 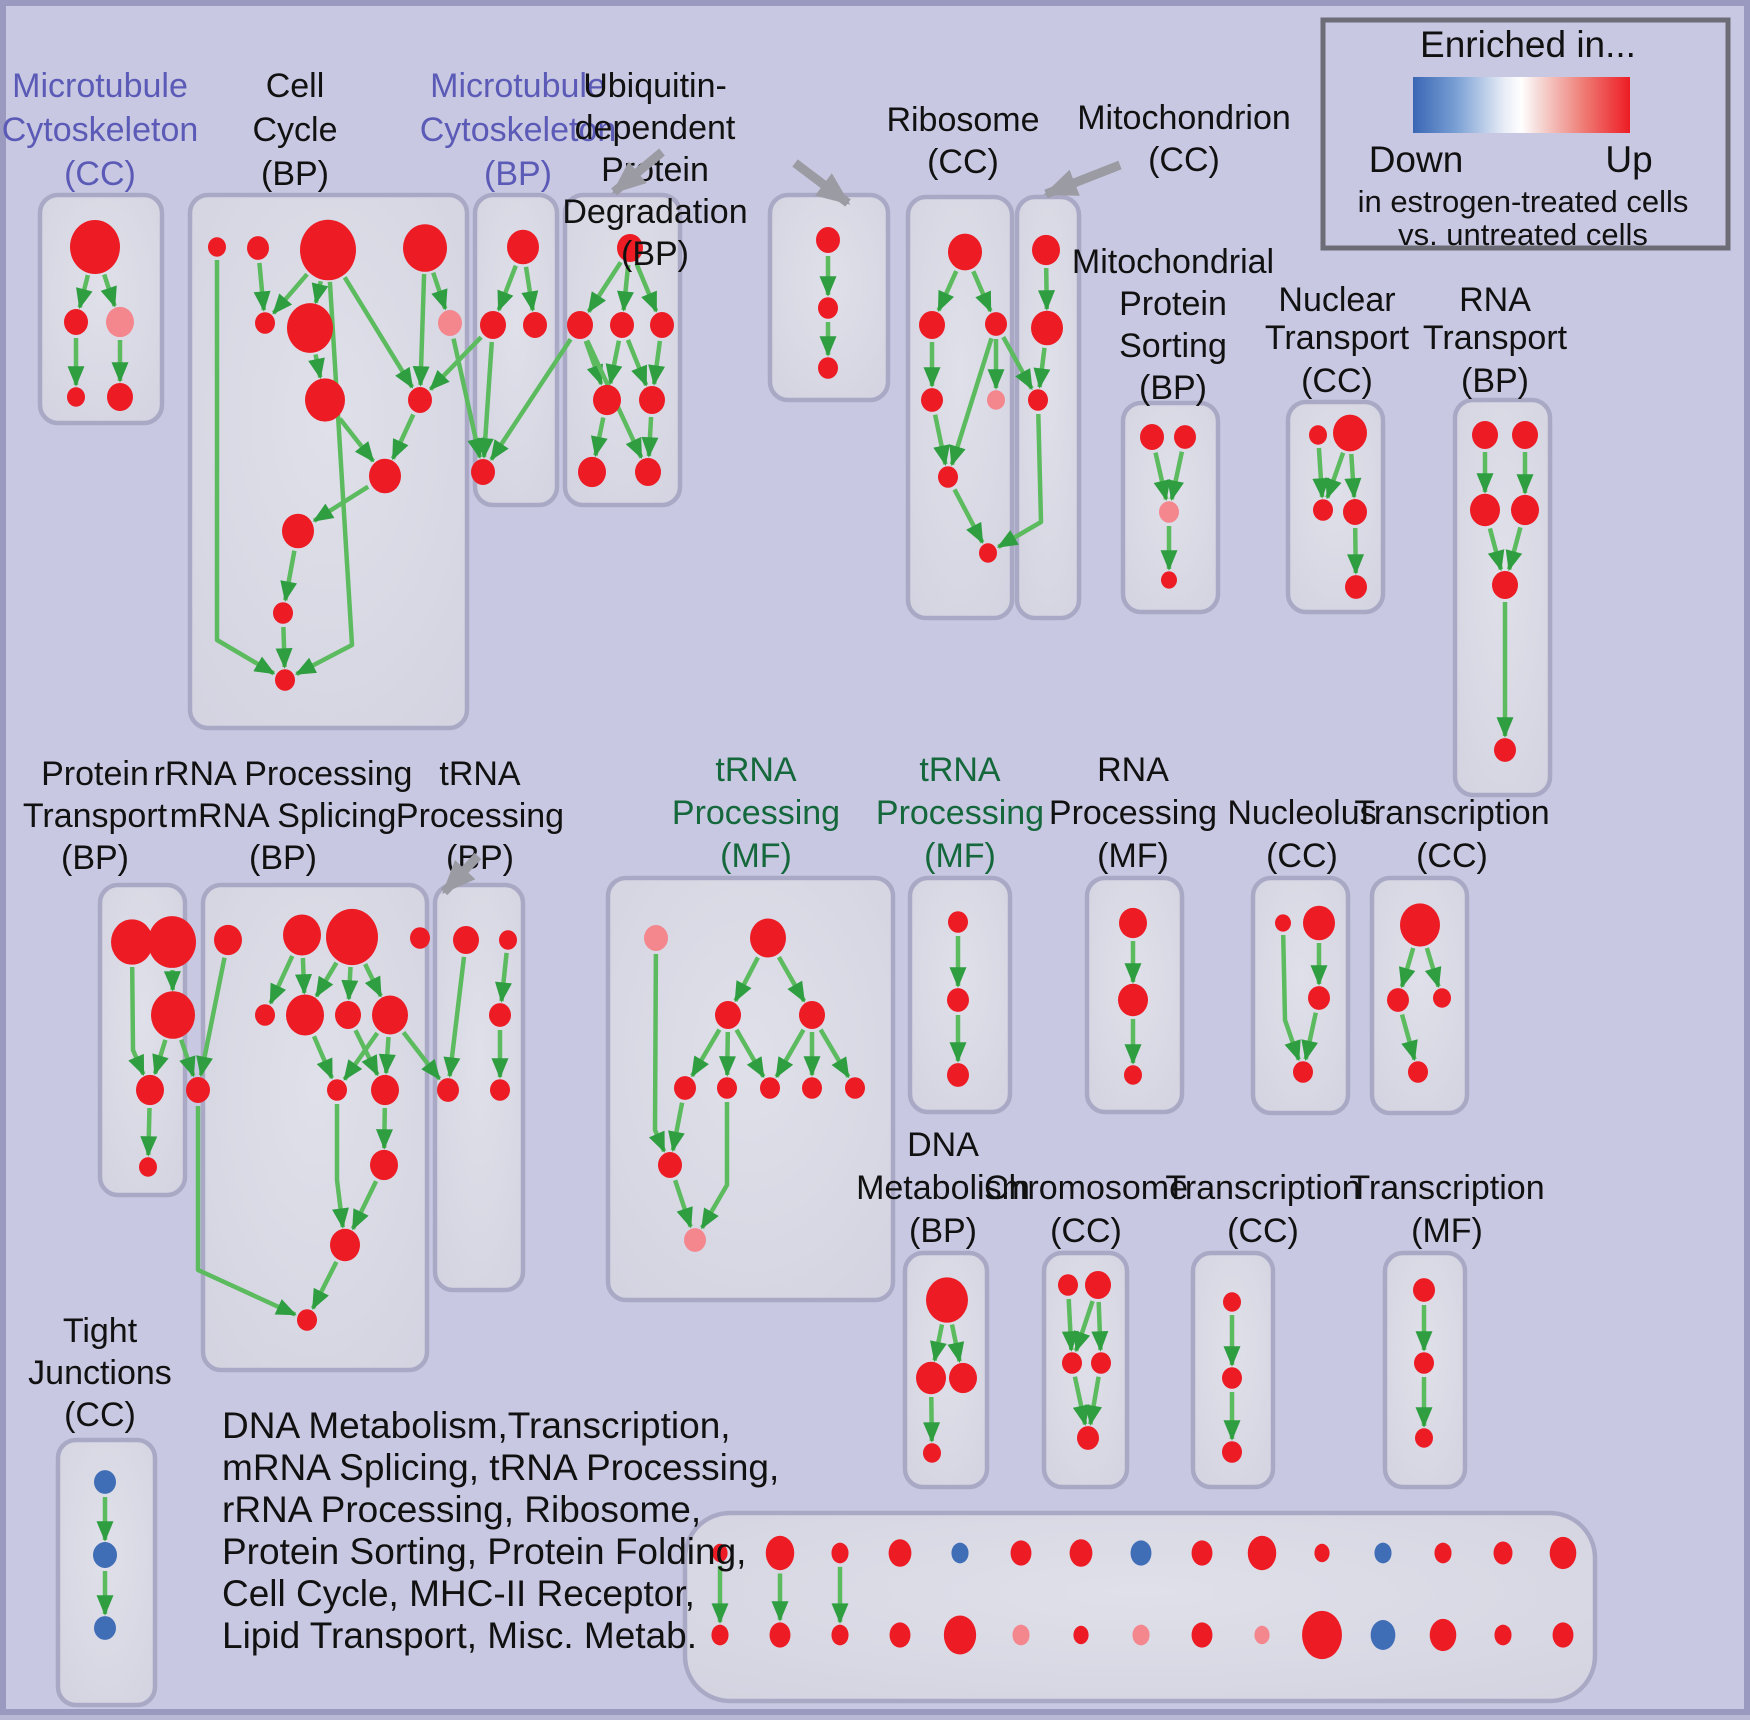 I want to click on cluster-label-transcription-cc-2: Transcription, so click(x=1262, y=1188).